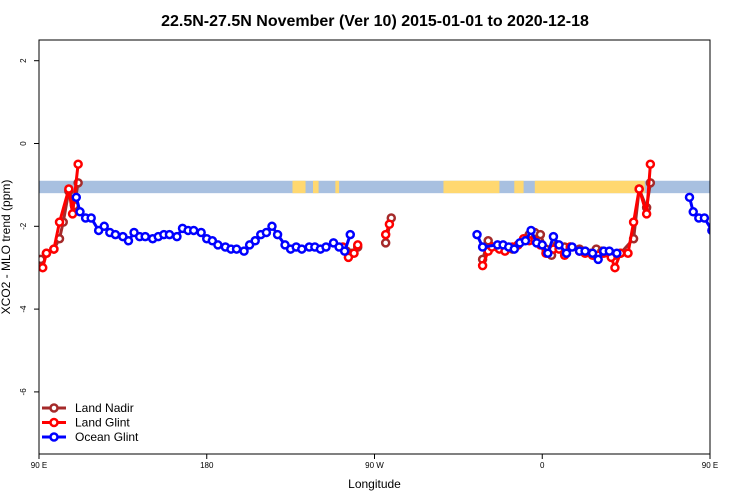 Image resolution: width=750 pixels, height=500 pixels. I want to click on y-axis-label: XCO2 - MLO trend (ppm), so click(6, 247).